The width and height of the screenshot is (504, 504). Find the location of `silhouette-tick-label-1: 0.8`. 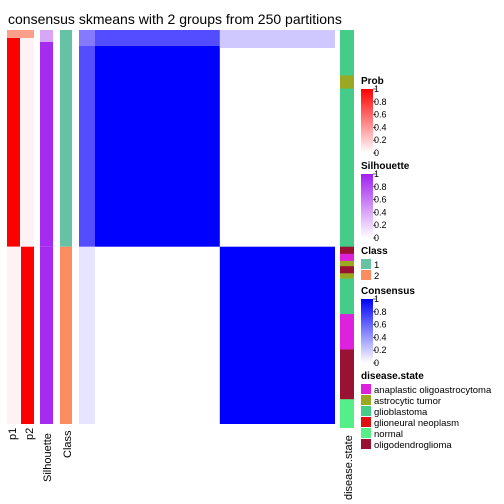

silhouette-tick-label-1: 0.8 is located at coordinates (380, 187).